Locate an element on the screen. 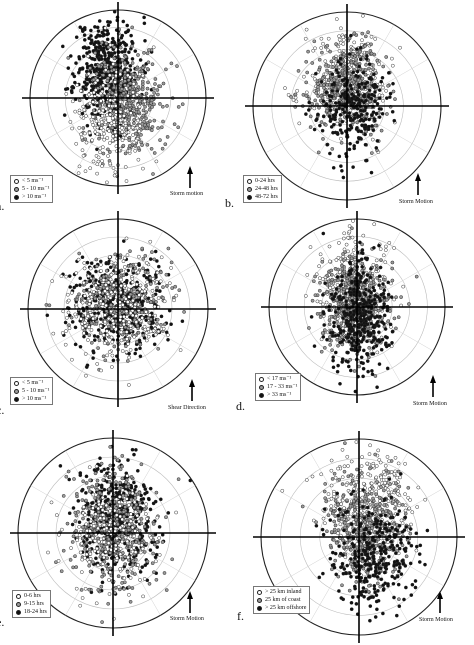  legend-label: 48-72 hrs is located at coordinates (266, 197).